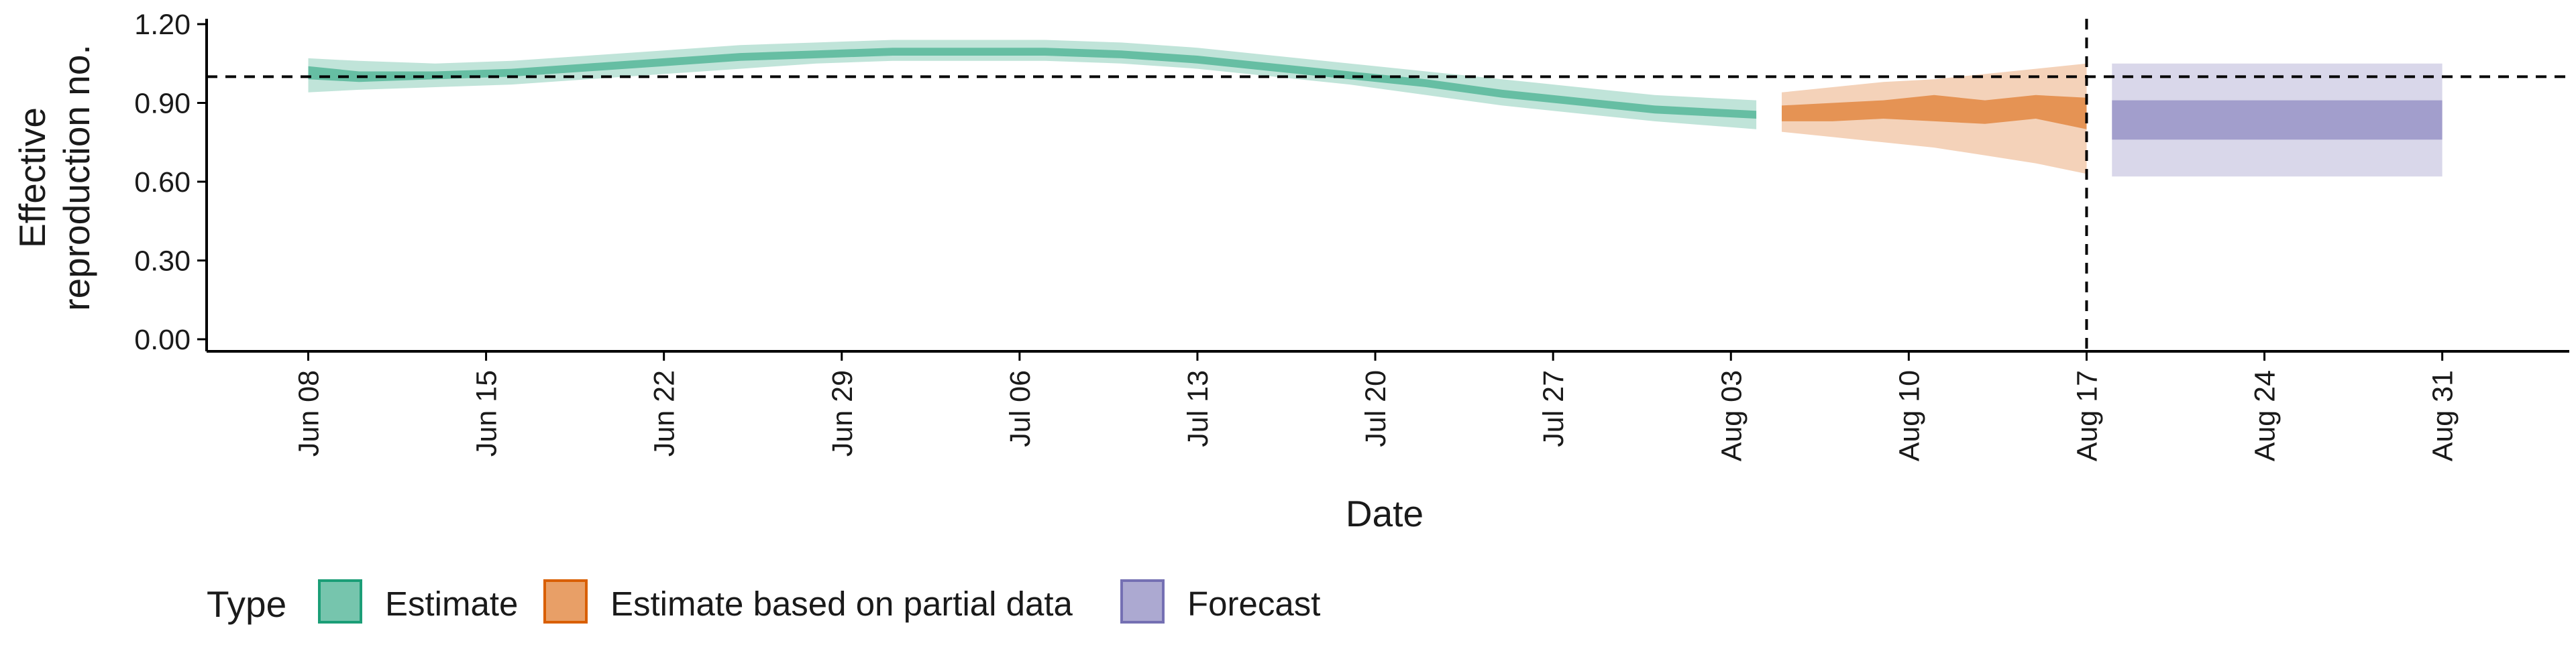 The width and height of the screenshot is (2576, 647). I want to click on x-tick-label-12: Aug 31, so click(2443, 415).